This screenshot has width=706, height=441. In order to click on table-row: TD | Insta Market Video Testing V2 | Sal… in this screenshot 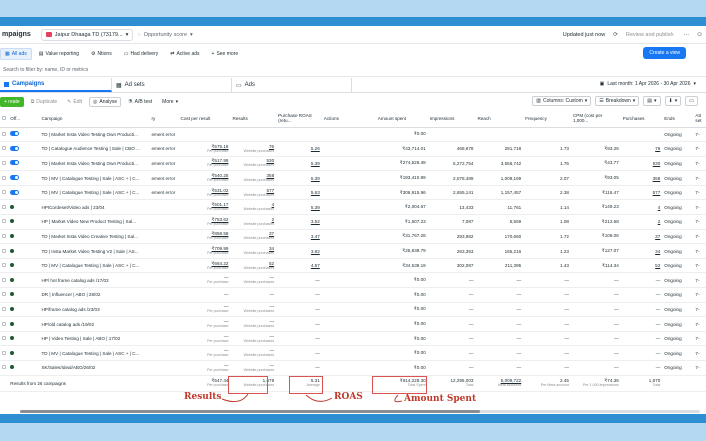, I will do `click(353, 251)`.